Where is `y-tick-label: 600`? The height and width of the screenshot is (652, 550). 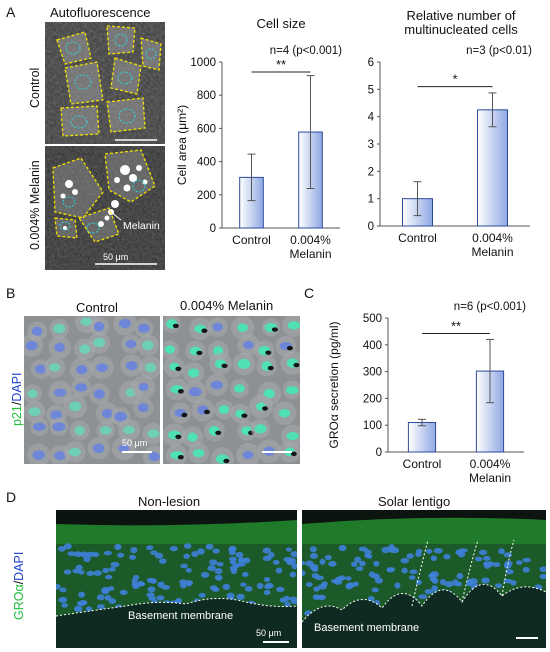
y-tick-label: 600 is located at coordinates (206, 129).